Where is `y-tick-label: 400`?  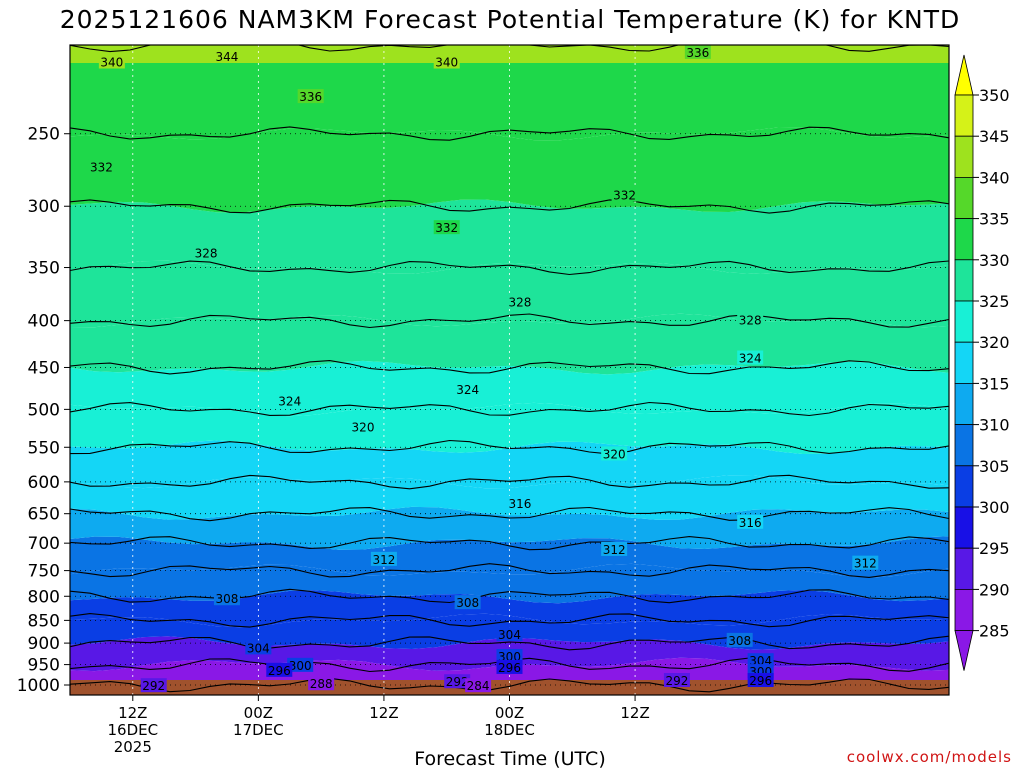
y-tick-label: 400 is located at coordinates (44, 322).